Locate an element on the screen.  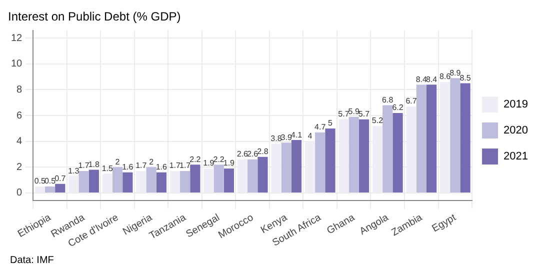
y-tick-label: 8 is located at coordinates (19, 90).